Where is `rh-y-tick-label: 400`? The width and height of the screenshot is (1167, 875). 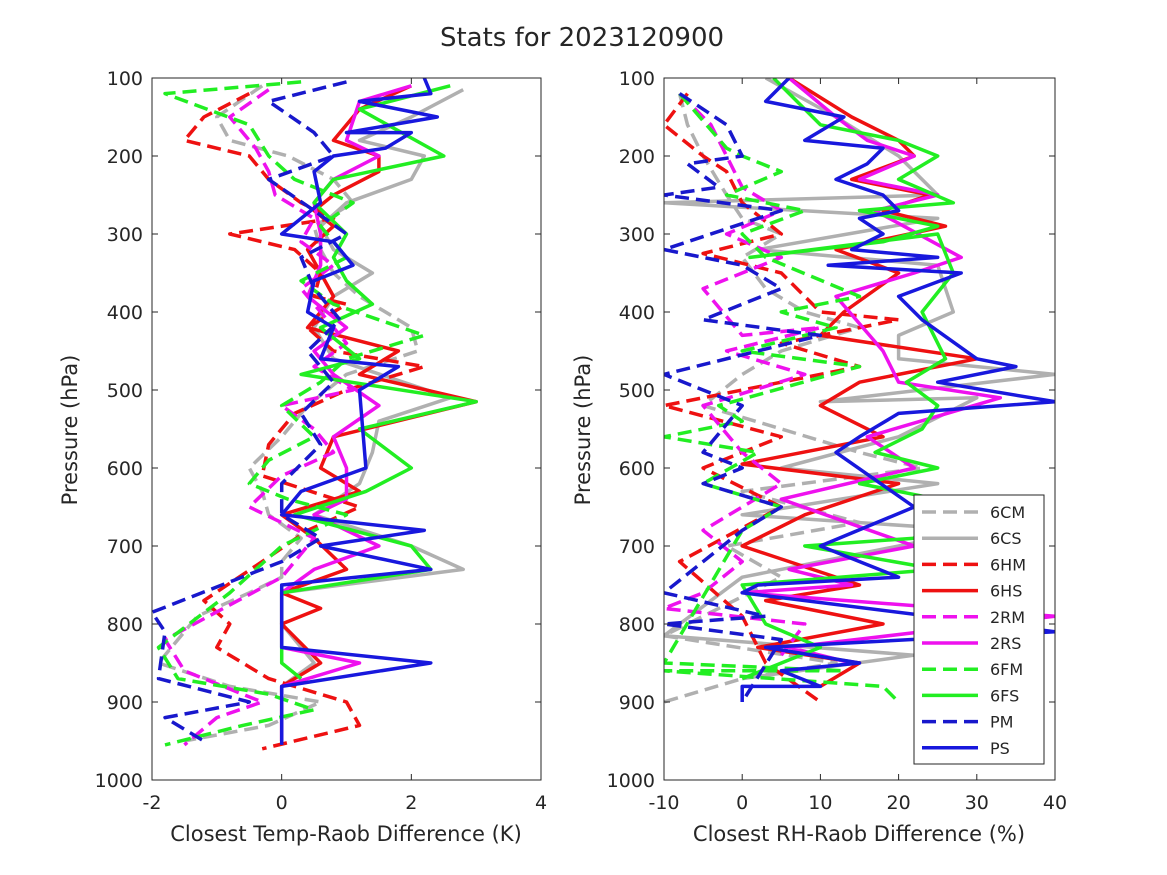 rh-y-tick-label: 400 is located at coordinates (637, 313).